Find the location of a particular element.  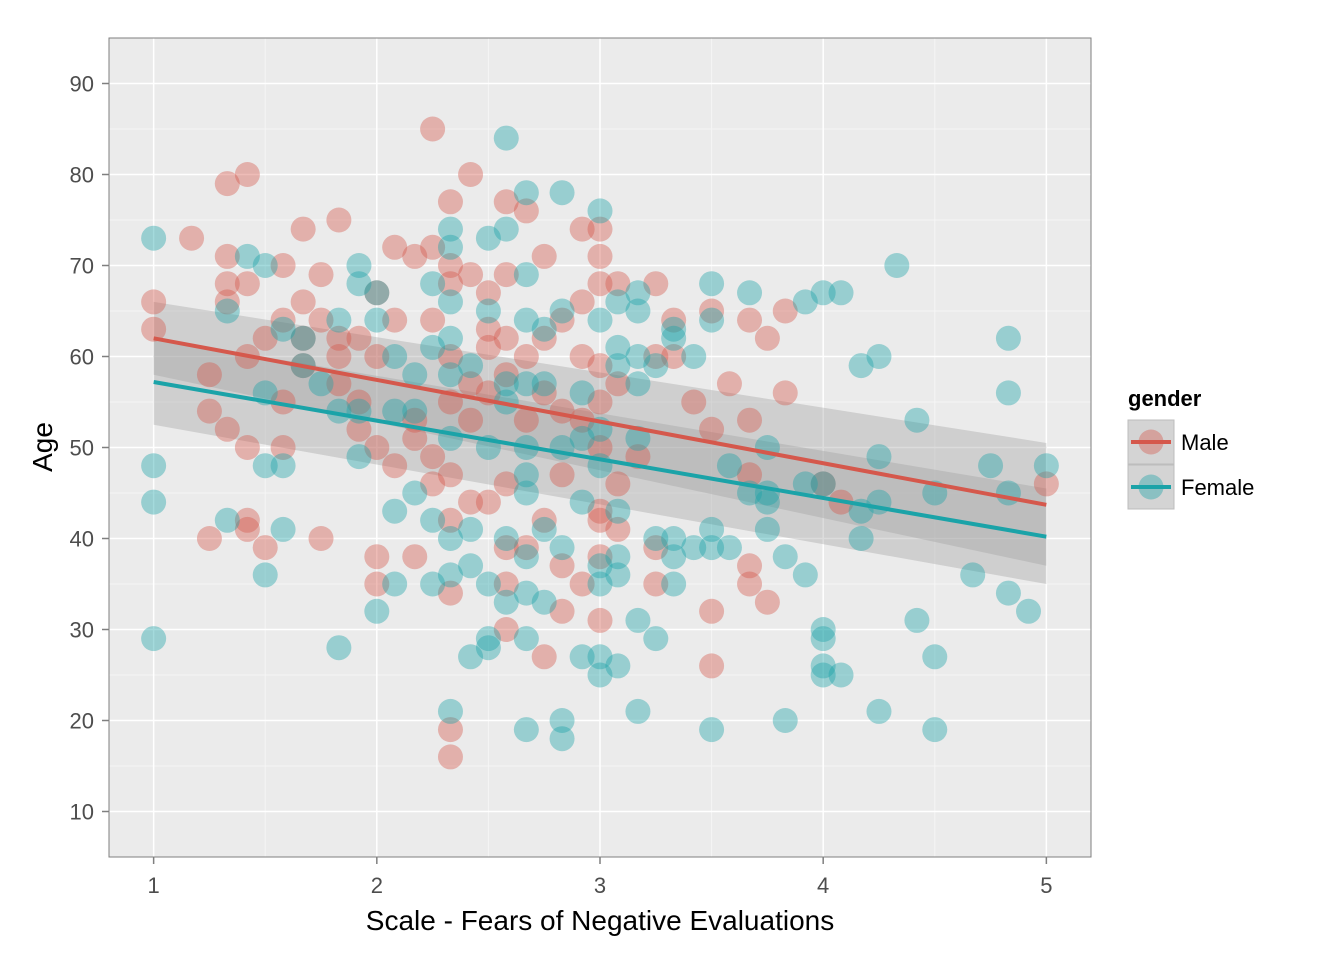

y-tick-label: 10 is located at coordinates (82, 812).